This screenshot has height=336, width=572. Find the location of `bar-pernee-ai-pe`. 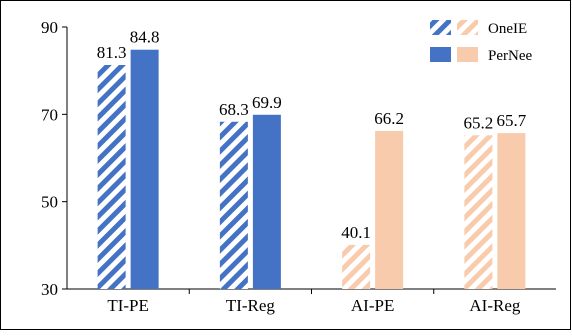

bar-pernee-ai-pe is located at coordinates (389, 209).